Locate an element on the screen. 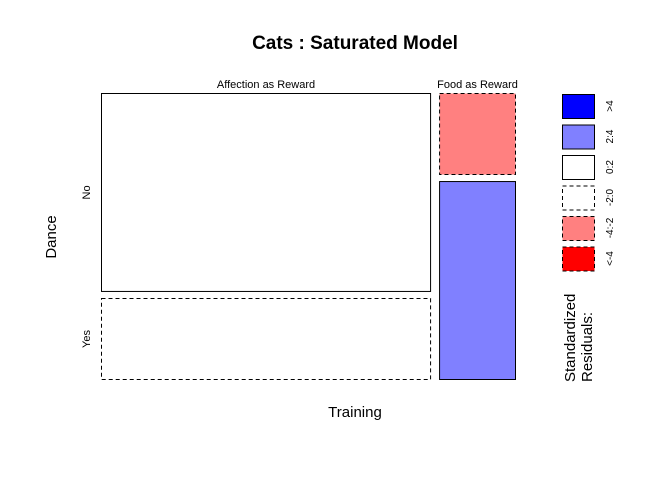 This screenshot has width=672, height=480. legend-label-4: -4:-2 is located at coordinates (610, 227).